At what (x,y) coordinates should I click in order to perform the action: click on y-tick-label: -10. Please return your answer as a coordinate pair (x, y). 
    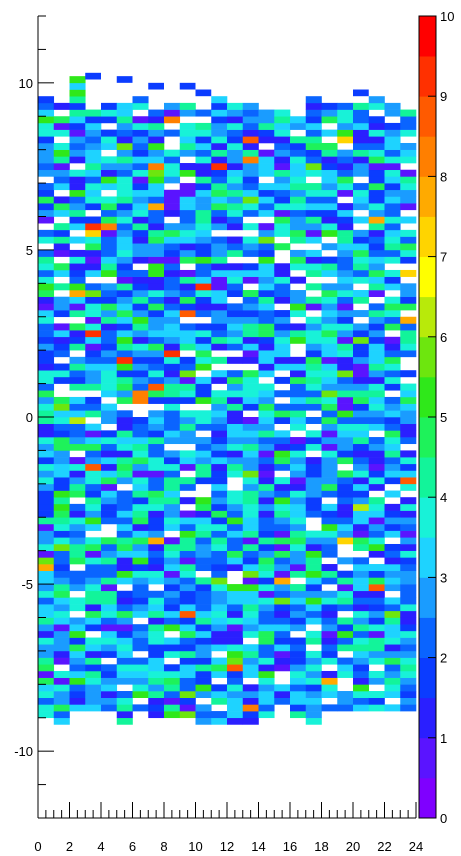
    Looking at the image, I should click on (23, 751).